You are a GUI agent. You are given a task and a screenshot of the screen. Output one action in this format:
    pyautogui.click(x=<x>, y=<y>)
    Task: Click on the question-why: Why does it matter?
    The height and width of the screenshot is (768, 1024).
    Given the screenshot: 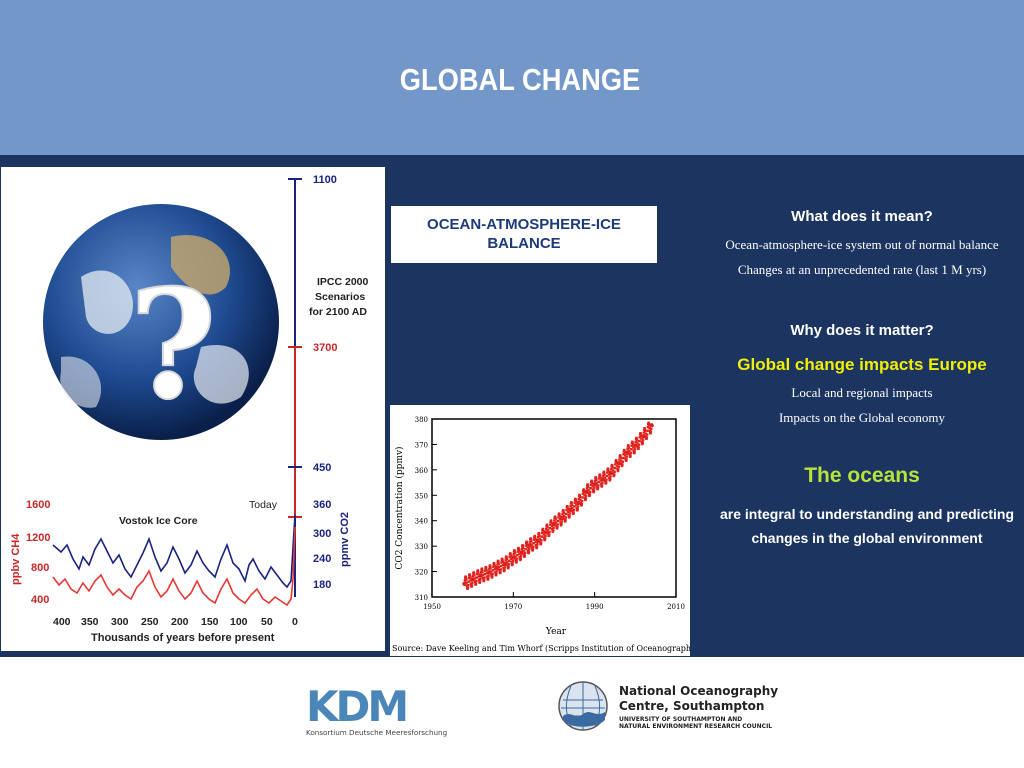 What is the action you would take?
    pyautogui.click(x=862, y=330)
    